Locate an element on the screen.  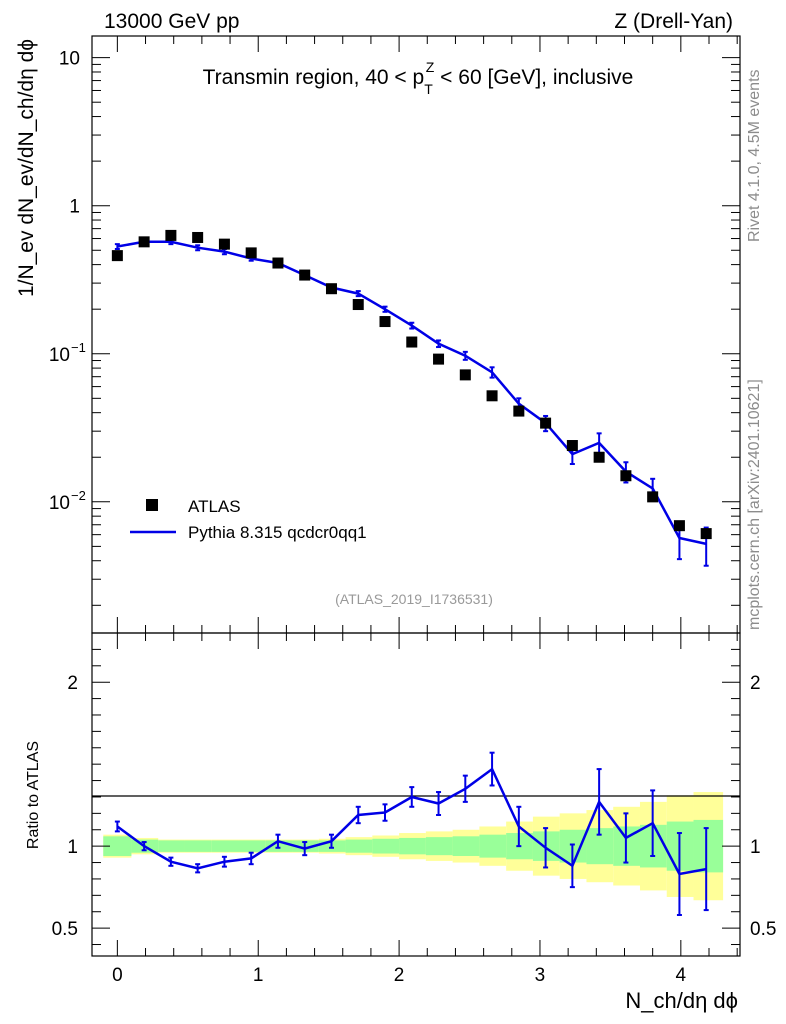
legend-atlas-marker is located at coordinates (152, 505).